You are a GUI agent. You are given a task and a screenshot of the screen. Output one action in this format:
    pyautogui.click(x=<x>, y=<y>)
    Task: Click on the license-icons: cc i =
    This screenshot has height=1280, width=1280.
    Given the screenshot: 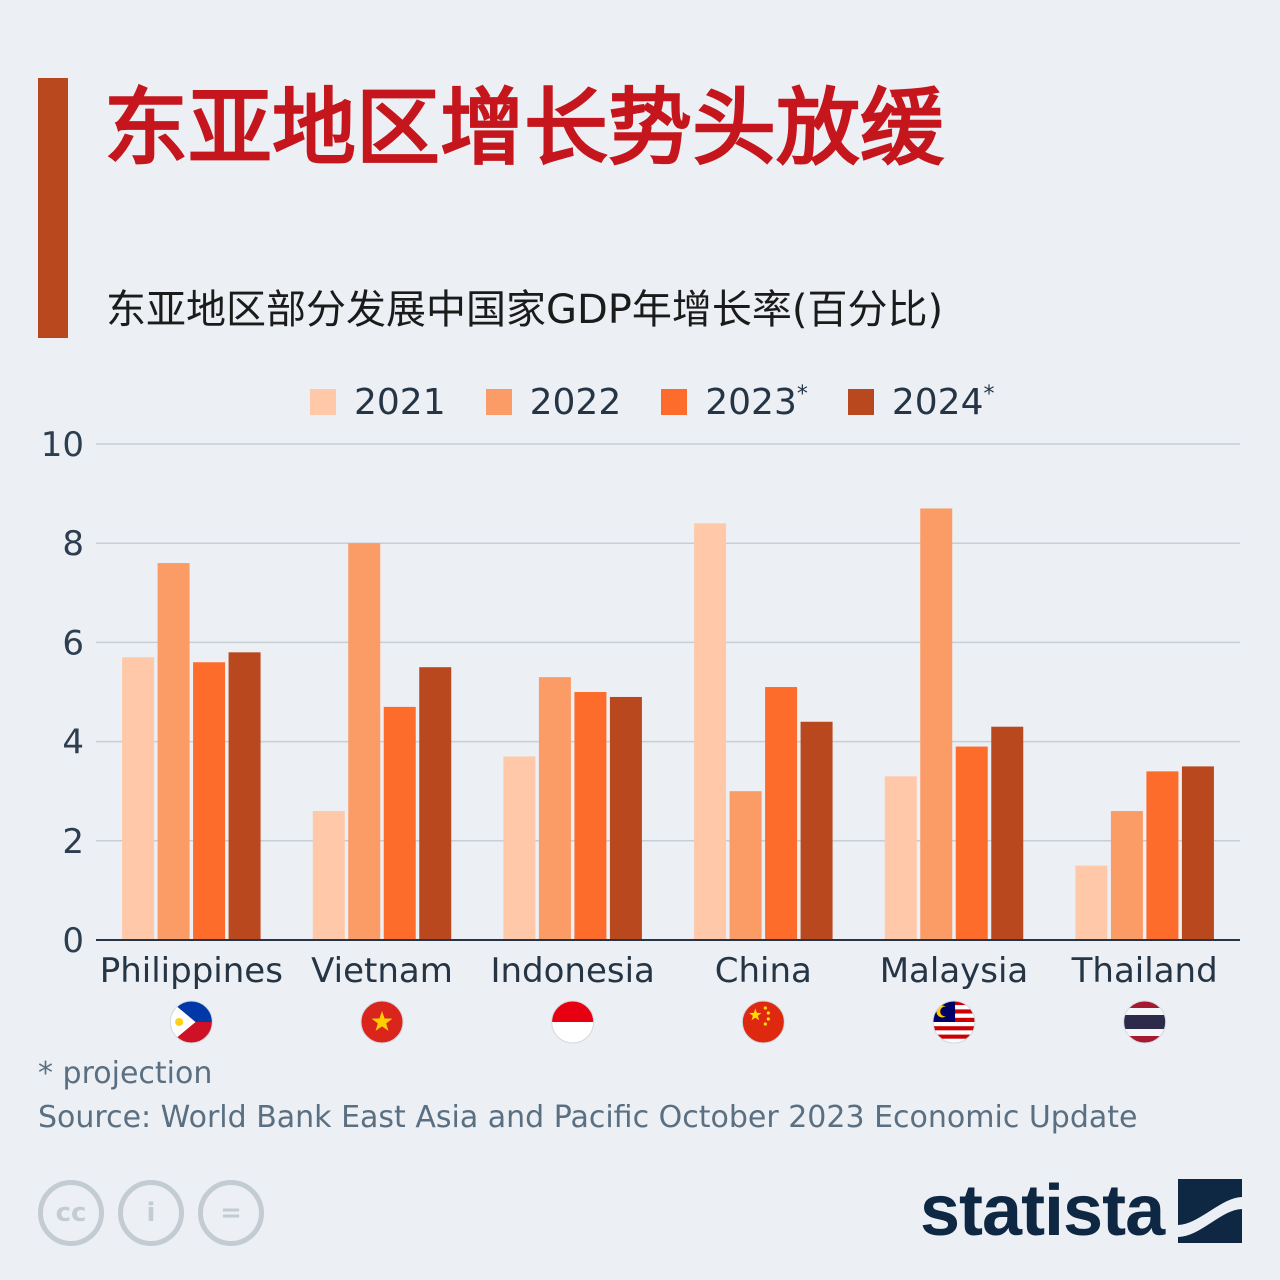 What is the action you would take?
    pyautogui.click(x=158, y=1213)
    